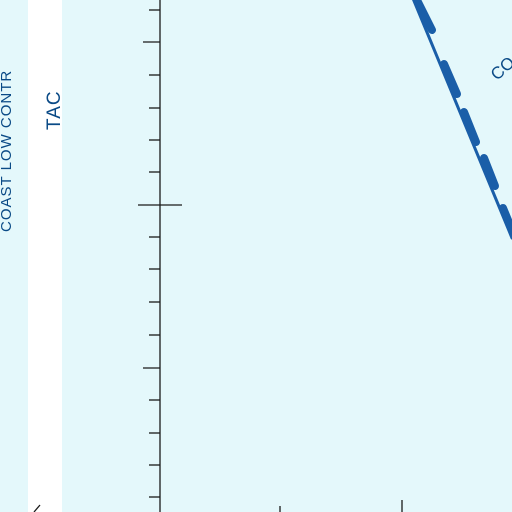 This screenshot has width=512, height=512. Describe the element at coordinates (160, 256) in the screenshot. I see `meridian-scale` at that location.